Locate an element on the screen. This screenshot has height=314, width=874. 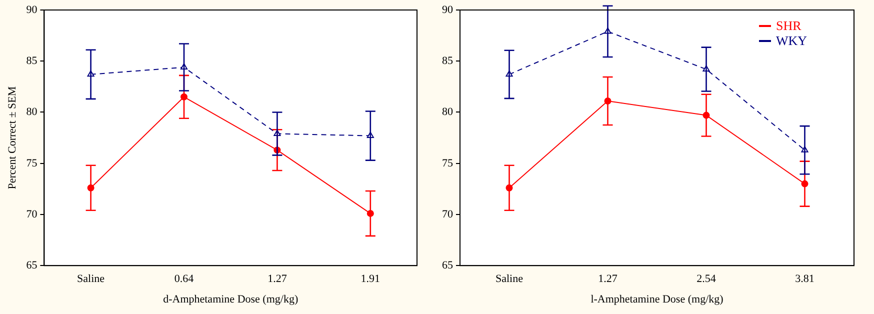
y-axis-title: Percent Correct ± SEM is located at coordinates (12, 138).